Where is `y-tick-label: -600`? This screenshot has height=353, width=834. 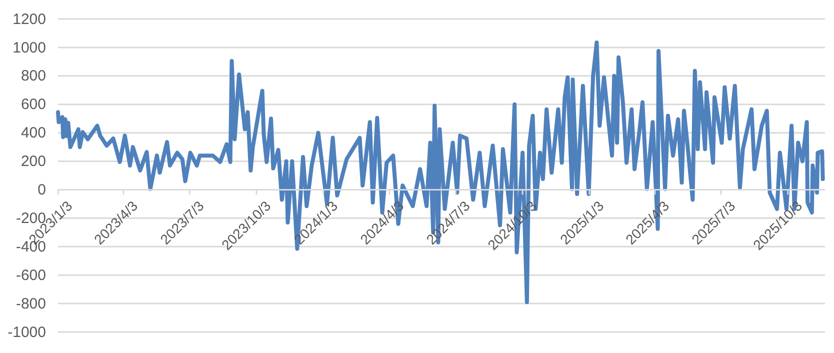
y-tick-label: -600 is located at coordinates (31, 275).